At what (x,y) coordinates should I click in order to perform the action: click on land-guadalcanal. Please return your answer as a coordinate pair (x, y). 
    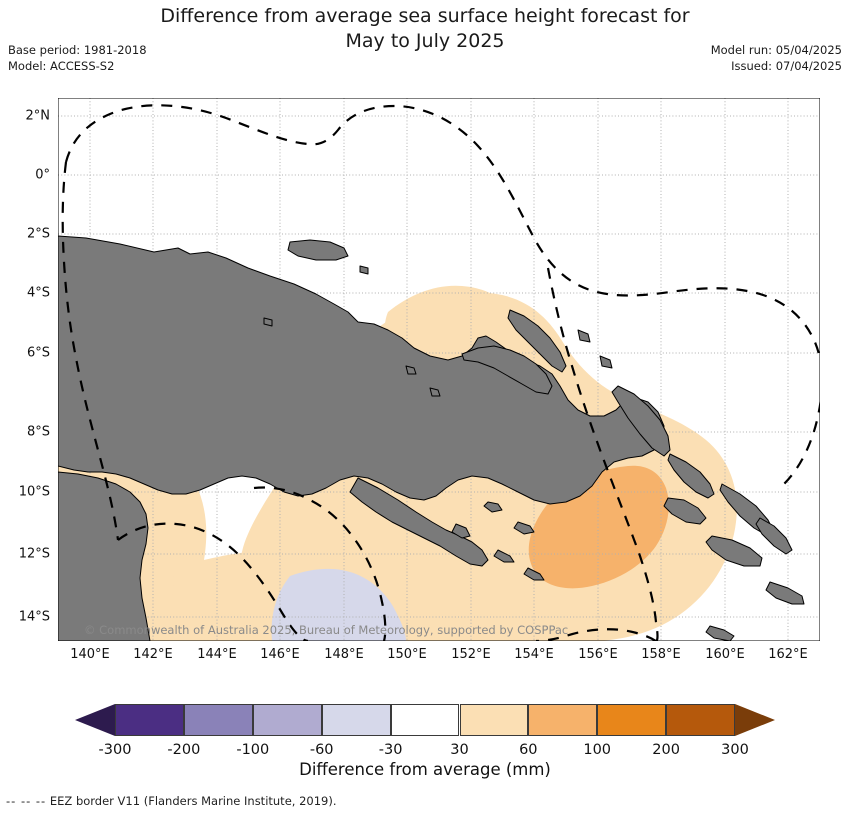
    Looking at the image, I should click on (734, 551).